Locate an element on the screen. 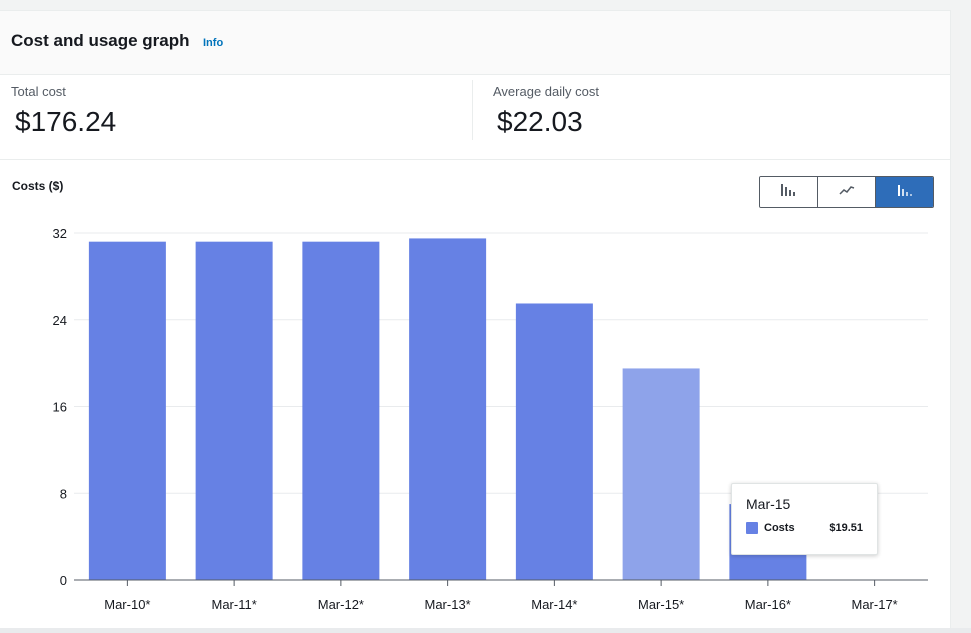 This screenshot has width=971, height=633. y-tick-label: 16 is located at coordinates (60, 407).